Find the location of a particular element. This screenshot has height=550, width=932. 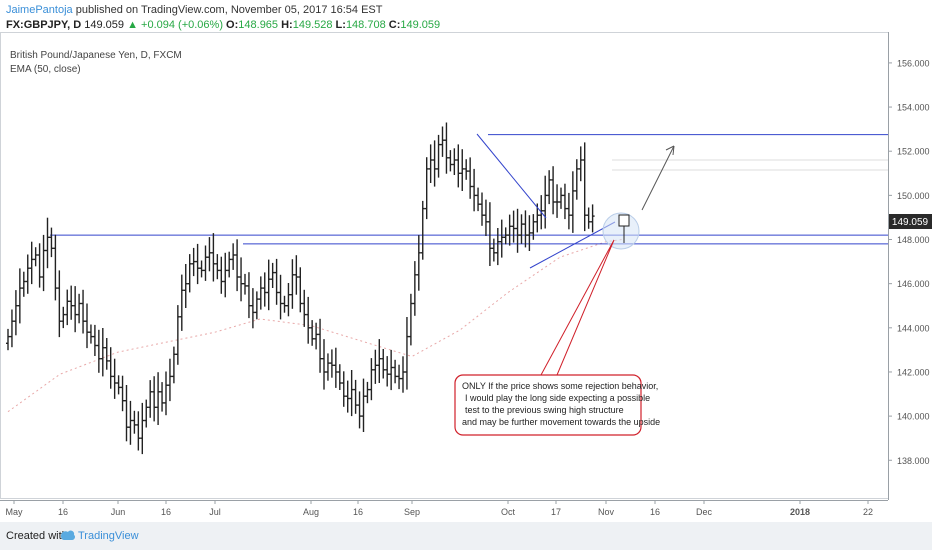

author-link: JaimePantoja is located at coordinates (39, 10).